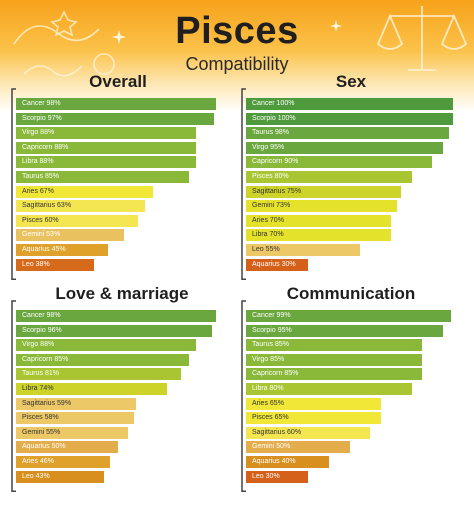  I want to click on bar-pisces: Pisces 58%, so click(75, 418).